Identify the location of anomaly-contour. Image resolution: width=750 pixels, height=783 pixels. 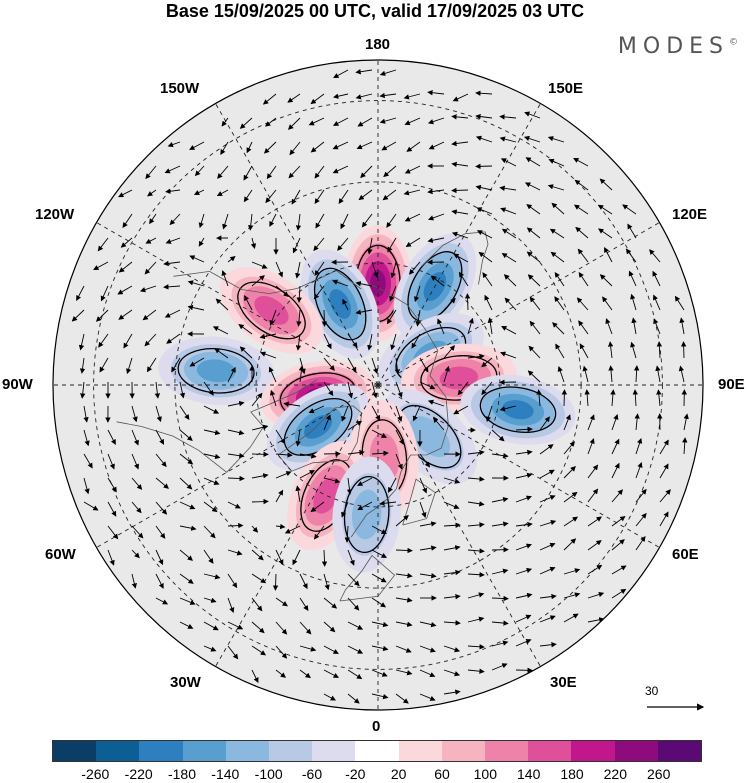
(271, 310).